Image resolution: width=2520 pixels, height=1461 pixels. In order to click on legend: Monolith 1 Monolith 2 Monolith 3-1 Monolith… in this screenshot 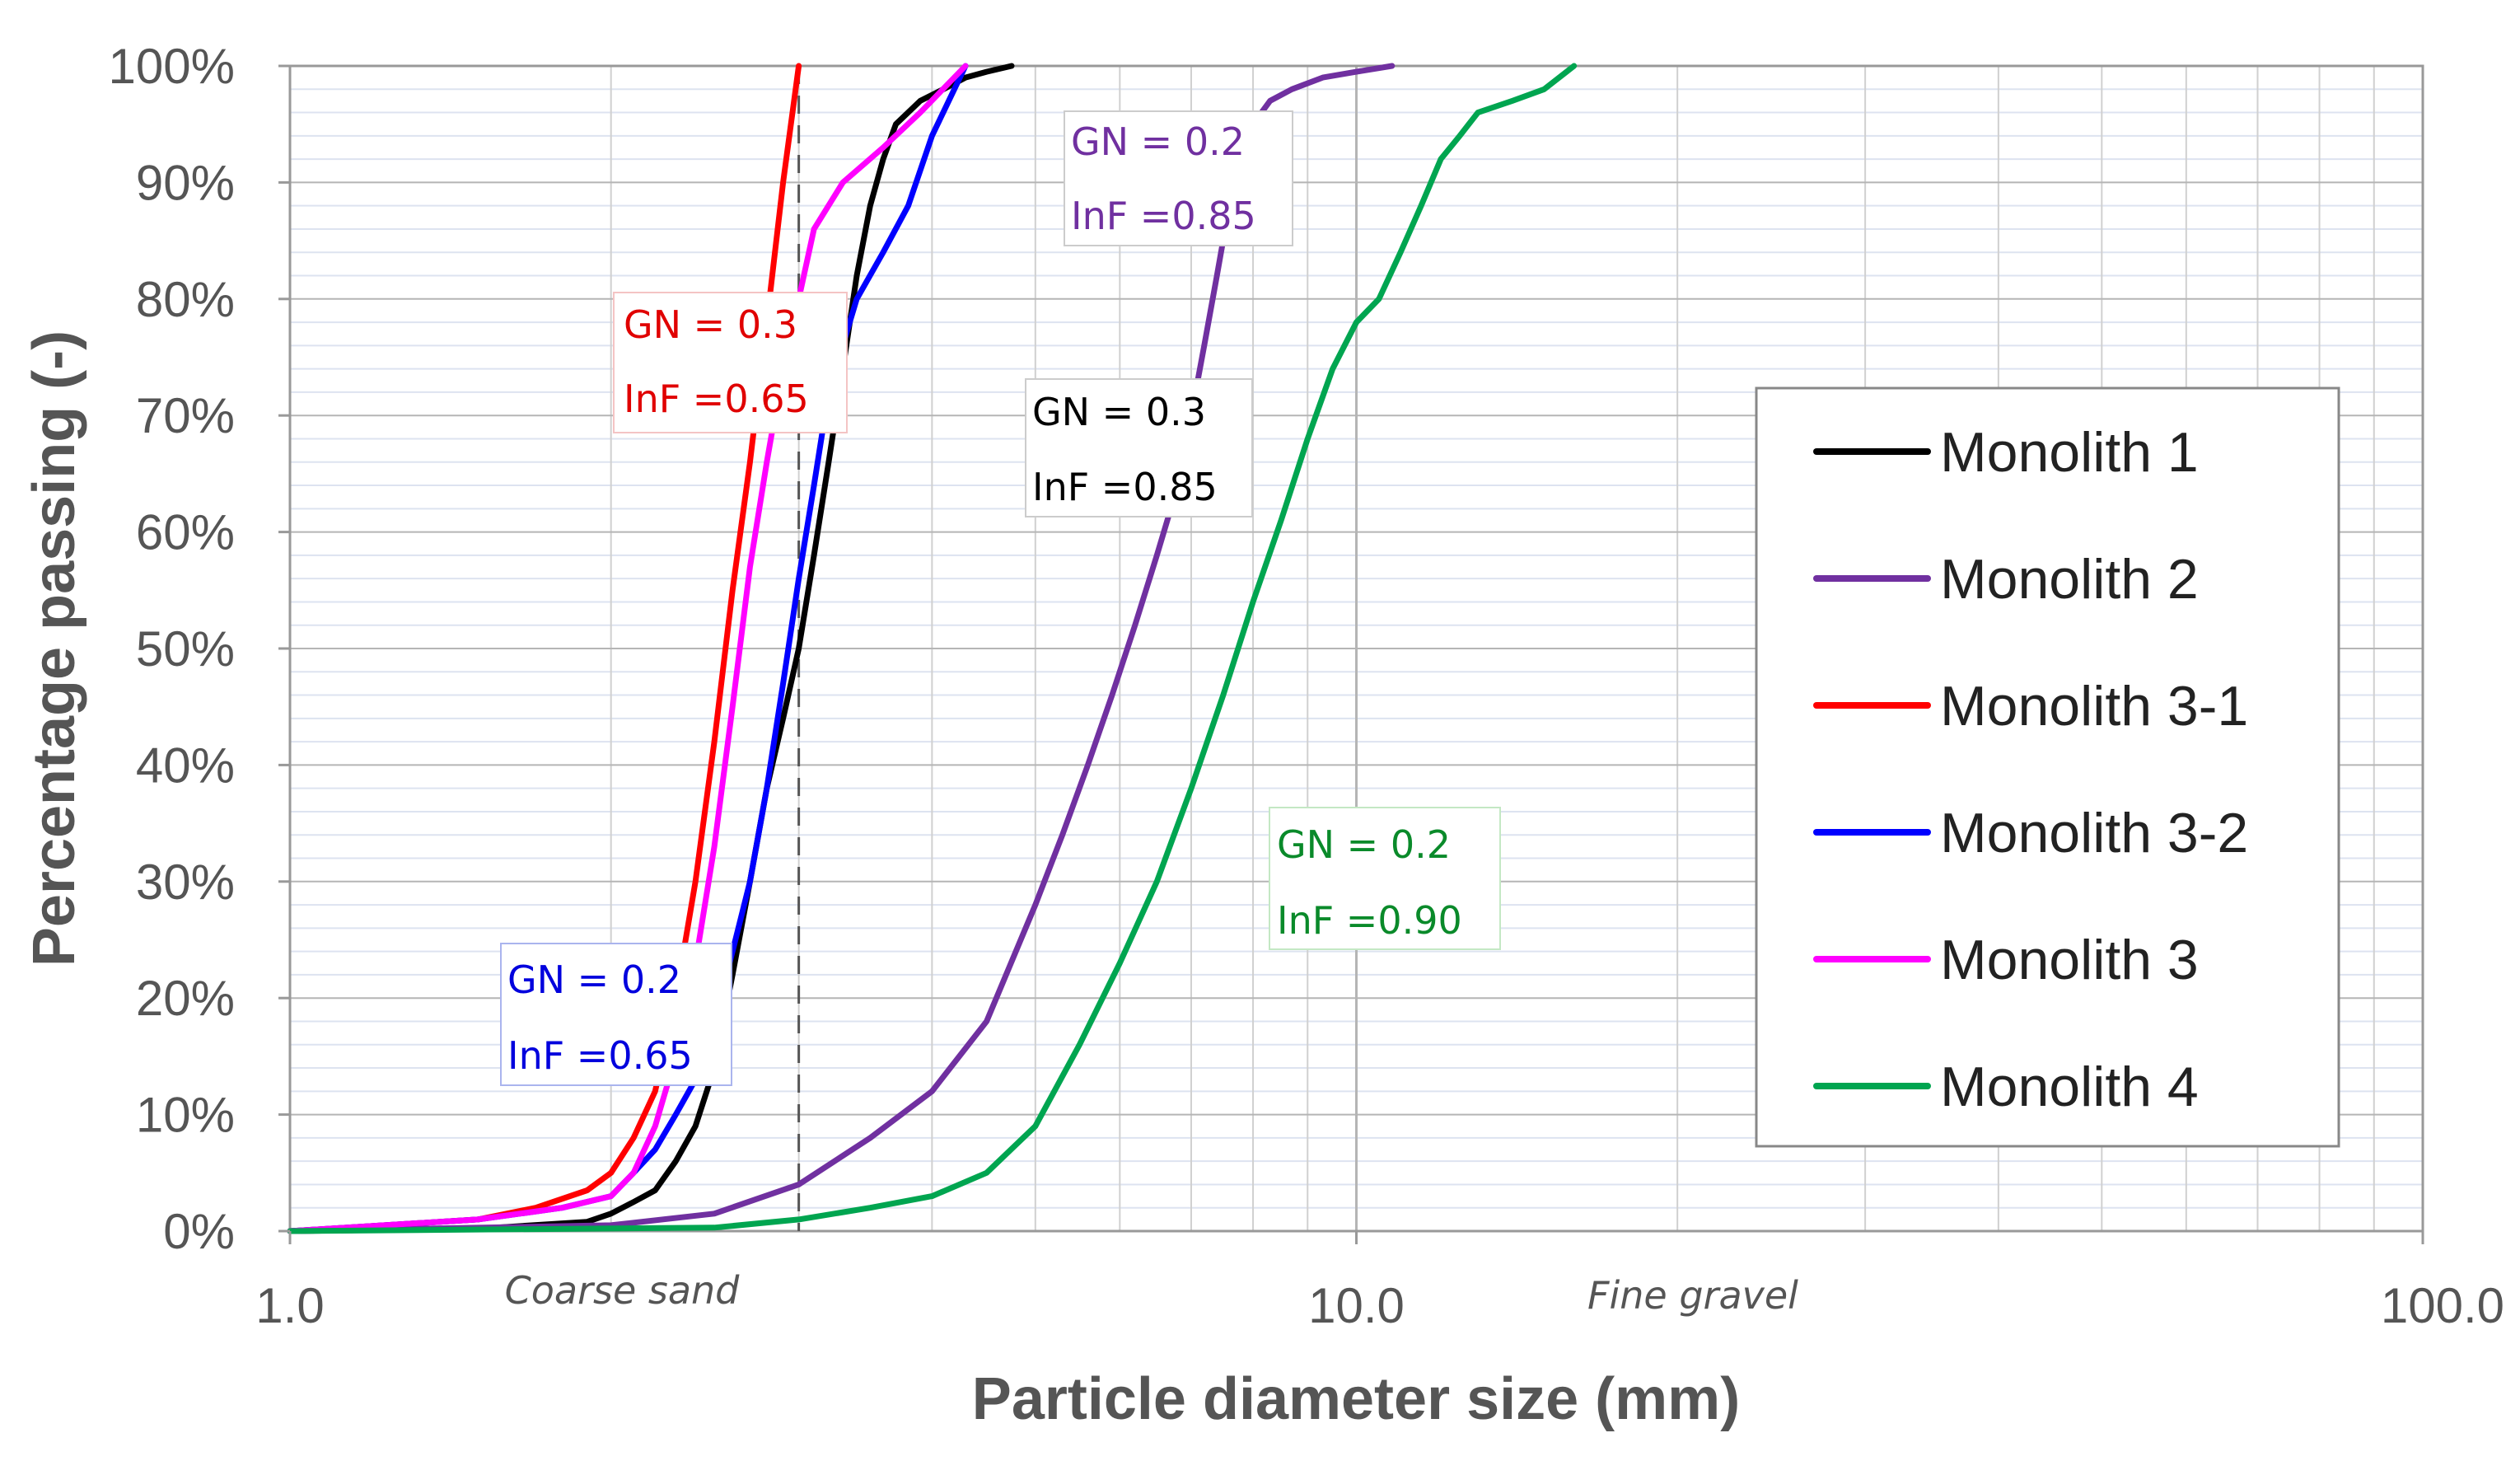, I will do `click(2030, 769)`.